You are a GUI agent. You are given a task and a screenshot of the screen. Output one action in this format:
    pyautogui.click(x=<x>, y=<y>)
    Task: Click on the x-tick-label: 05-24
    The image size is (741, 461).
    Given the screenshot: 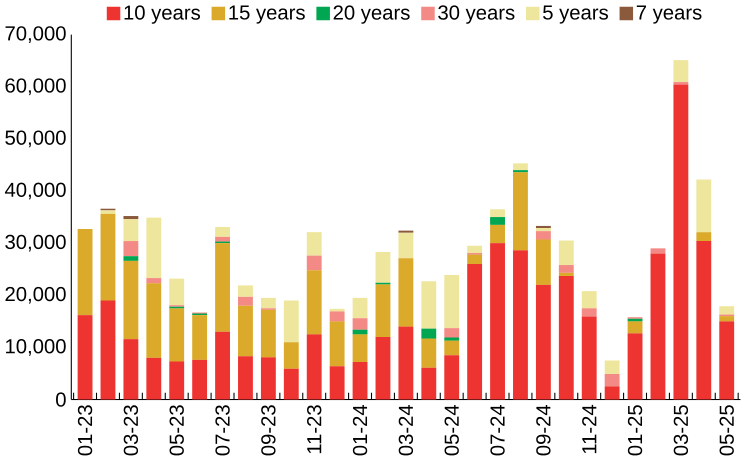 What is the action you would take?
    pyautogui.click(x=451, y=430)
    